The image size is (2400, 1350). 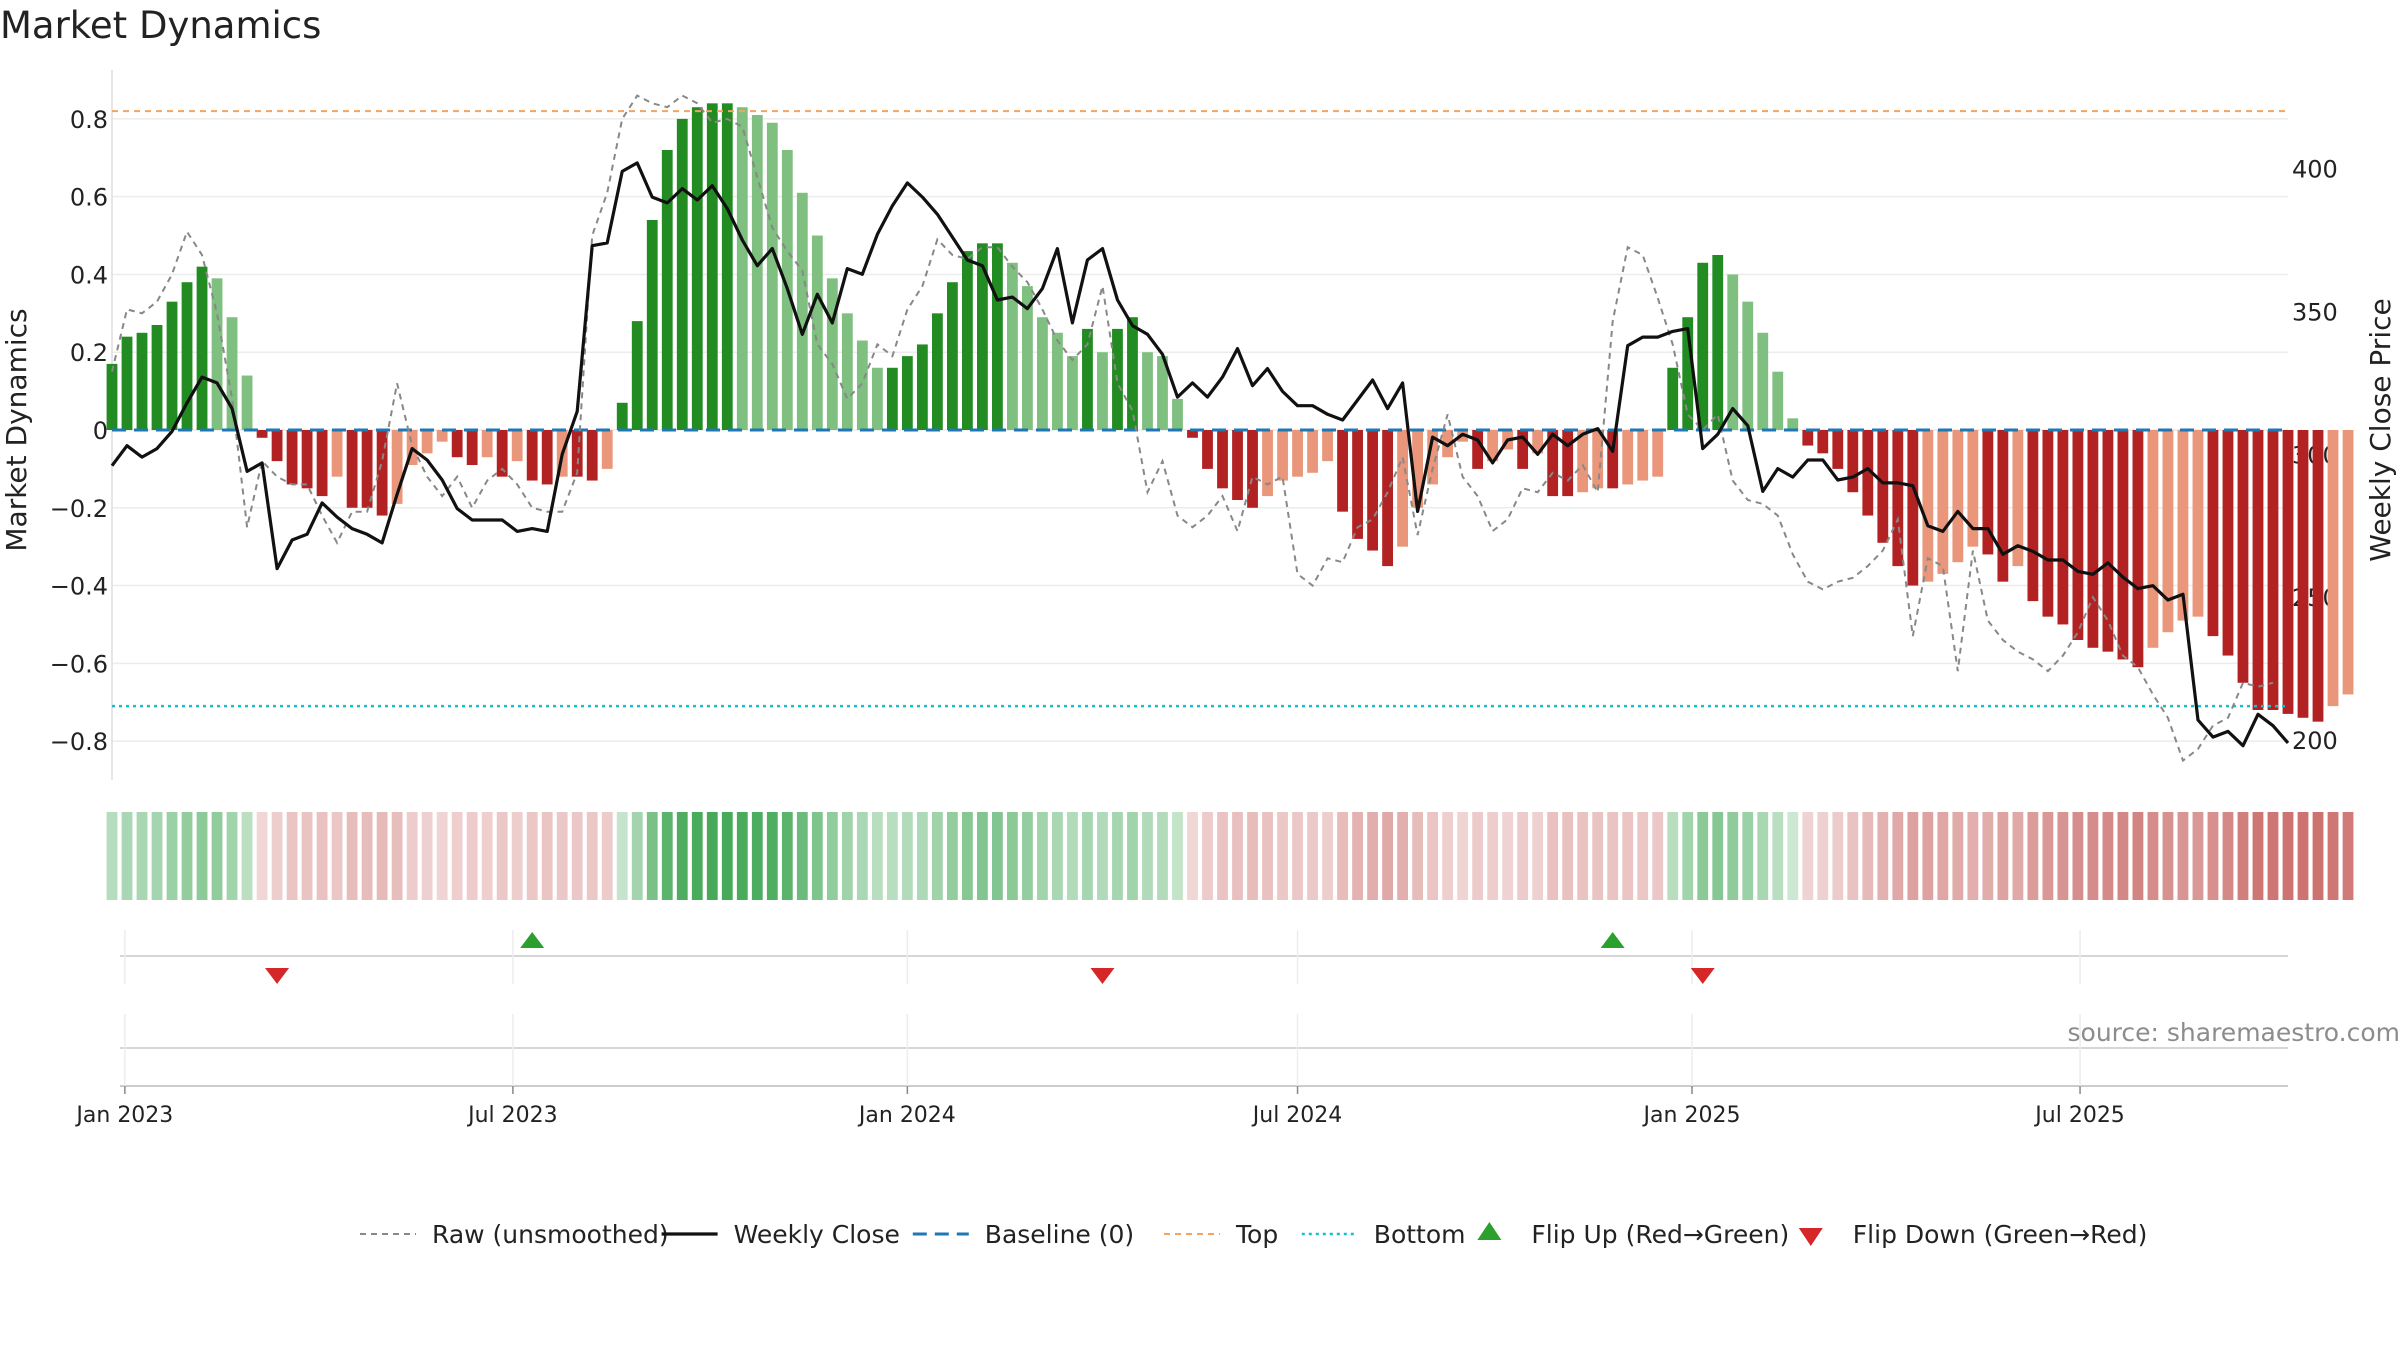 I want to click on legend-item-raw: Raw (unsmoothed), so click(x=514, y=1234).